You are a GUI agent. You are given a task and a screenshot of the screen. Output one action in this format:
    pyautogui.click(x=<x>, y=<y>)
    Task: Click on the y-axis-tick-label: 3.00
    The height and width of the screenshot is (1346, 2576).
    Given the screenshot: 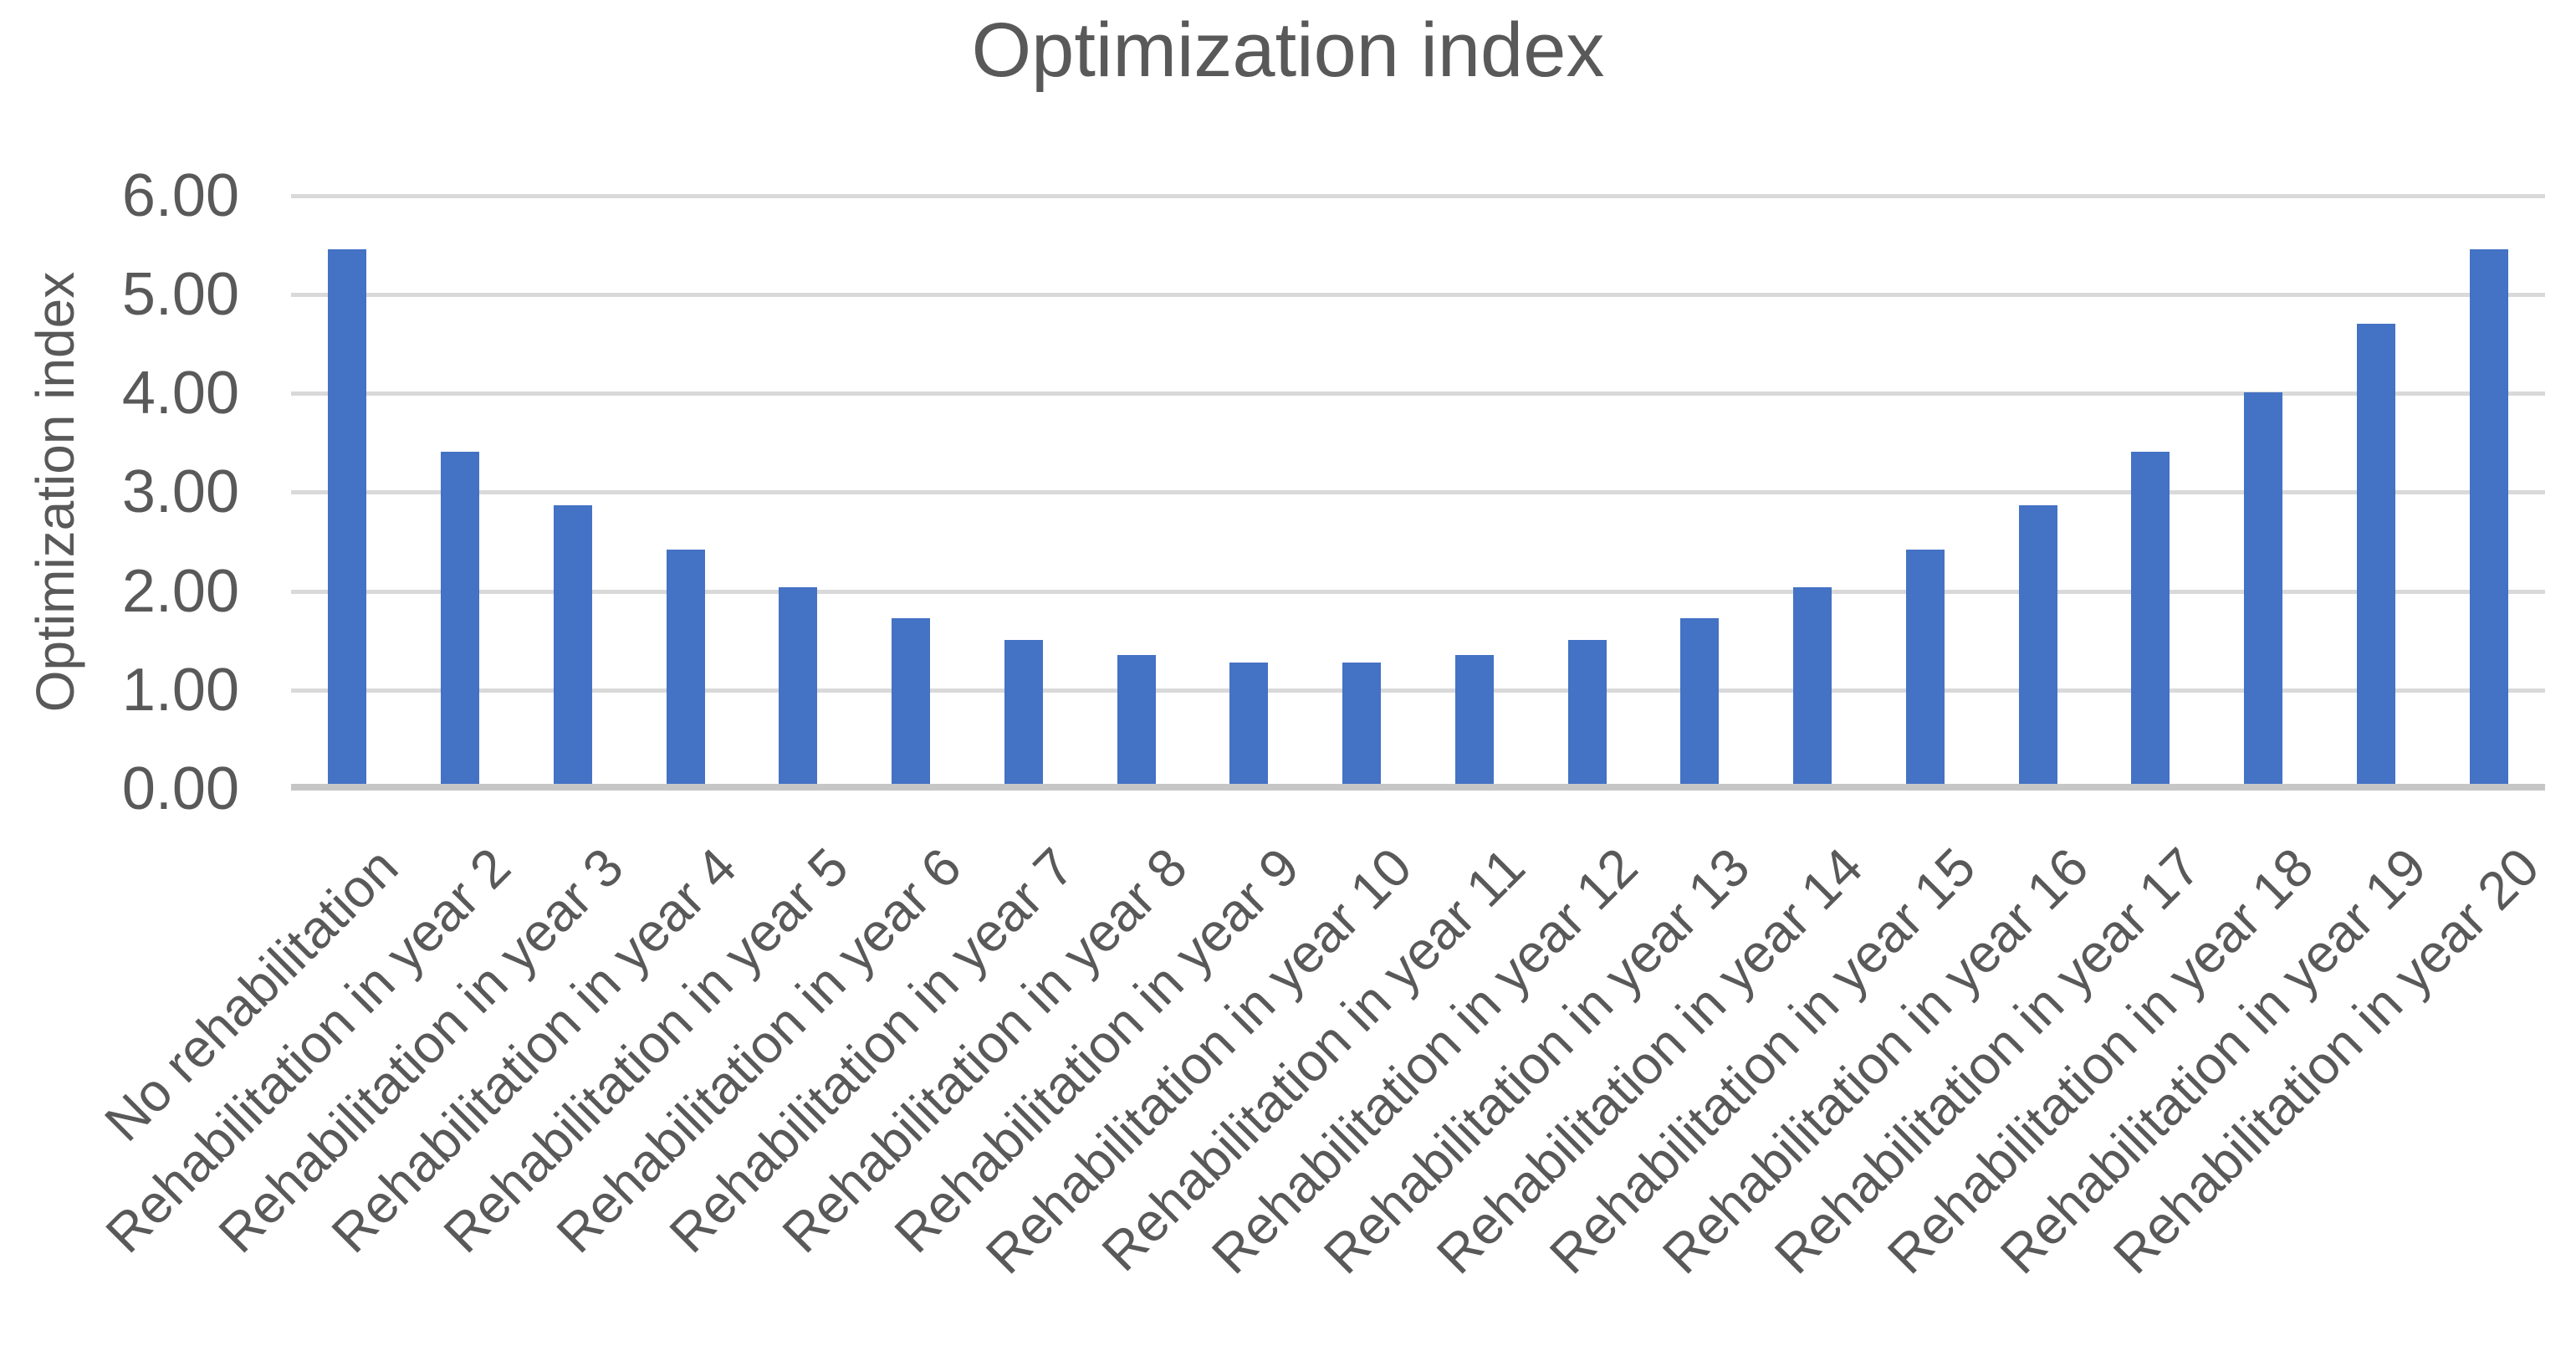 What is the action you would take?
    pyautogui.click(x=180, y=491)
    